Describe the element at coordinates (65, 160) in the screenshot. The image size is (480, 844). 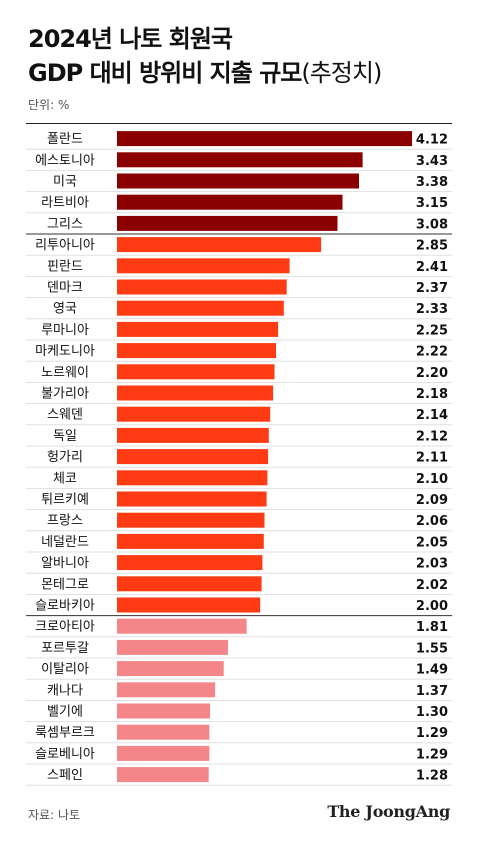
I see `category-label: 에스토니아` at that location.